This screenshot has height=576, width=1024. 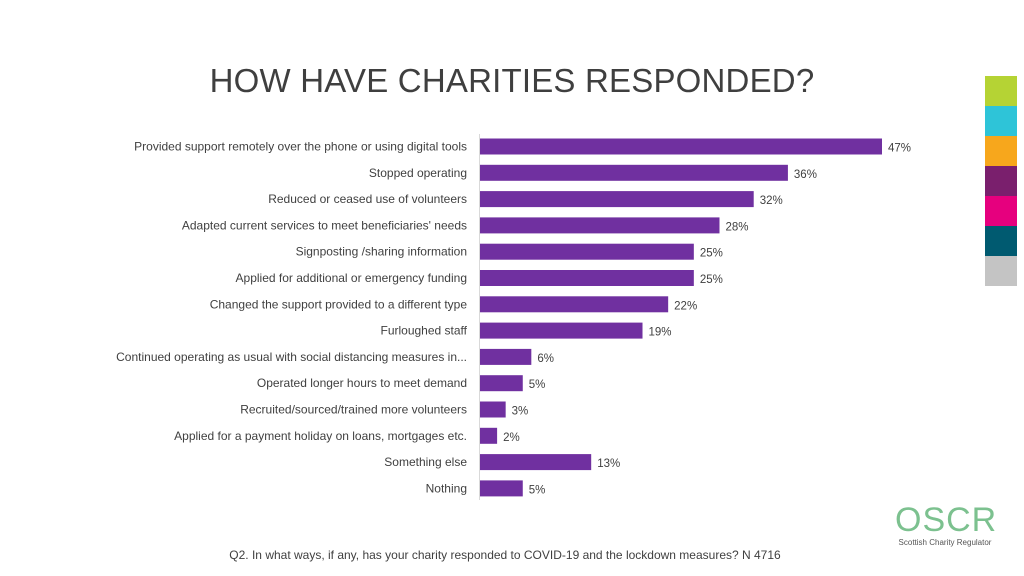 What do you see at coordinates (736, 227) in the screenshot?
I see `value-label: 28%` at bounding box center [736, 227].